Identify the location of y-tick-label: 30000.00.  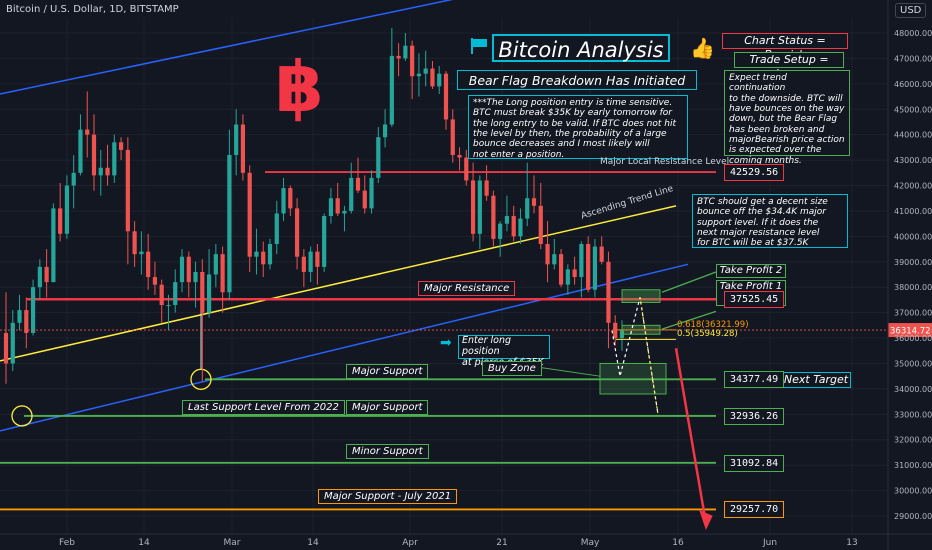
(913, 491).